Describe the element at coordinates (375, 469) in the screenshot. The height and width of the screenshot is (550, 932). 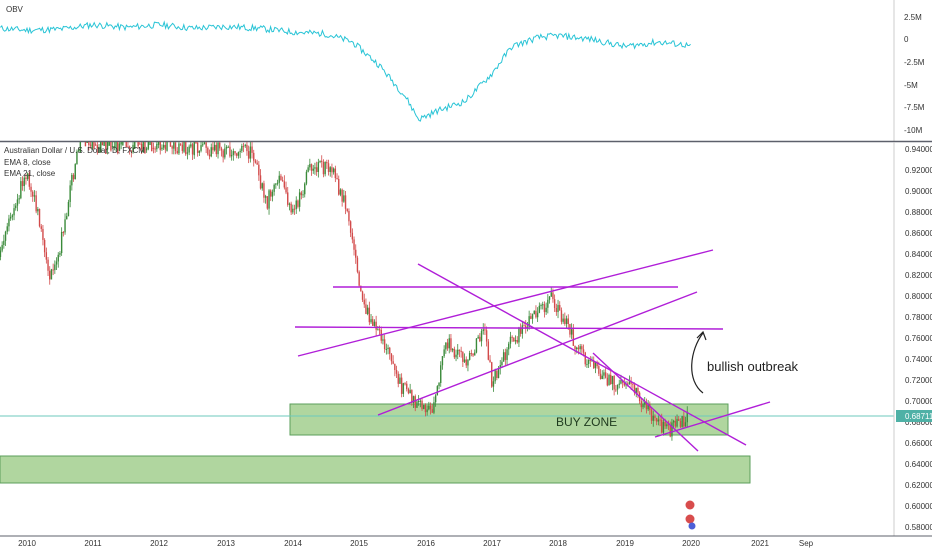
I see `lower-zone` at that location.